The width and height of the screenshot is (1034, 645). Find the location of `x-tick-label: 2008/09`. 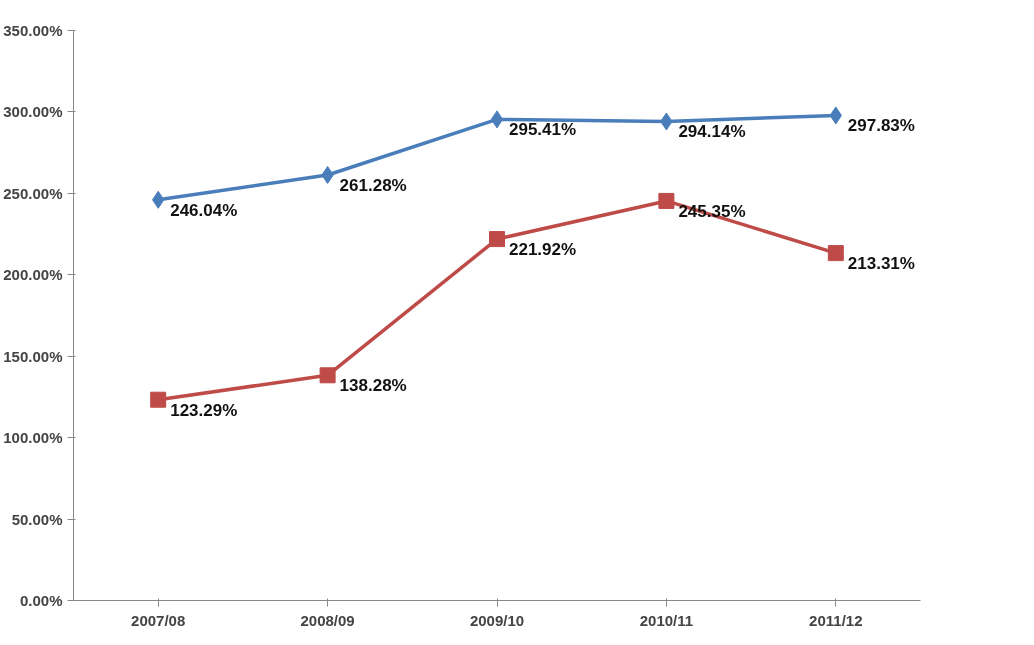

x-tick-label: 2008/09 is located at coordinates (327, 620).